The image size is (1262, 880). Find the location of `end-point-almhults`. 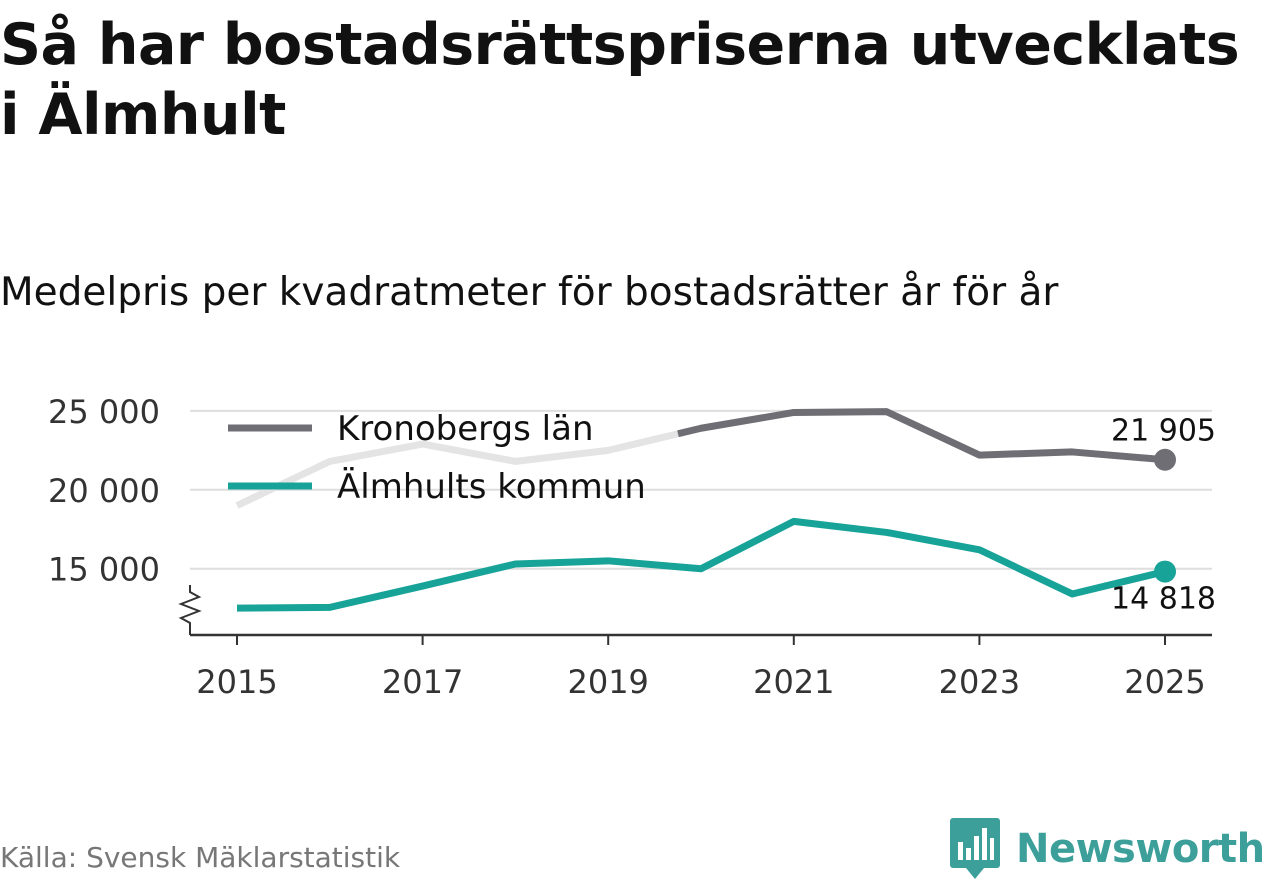

end-point-almhults is located at coordinates (1165, 571).